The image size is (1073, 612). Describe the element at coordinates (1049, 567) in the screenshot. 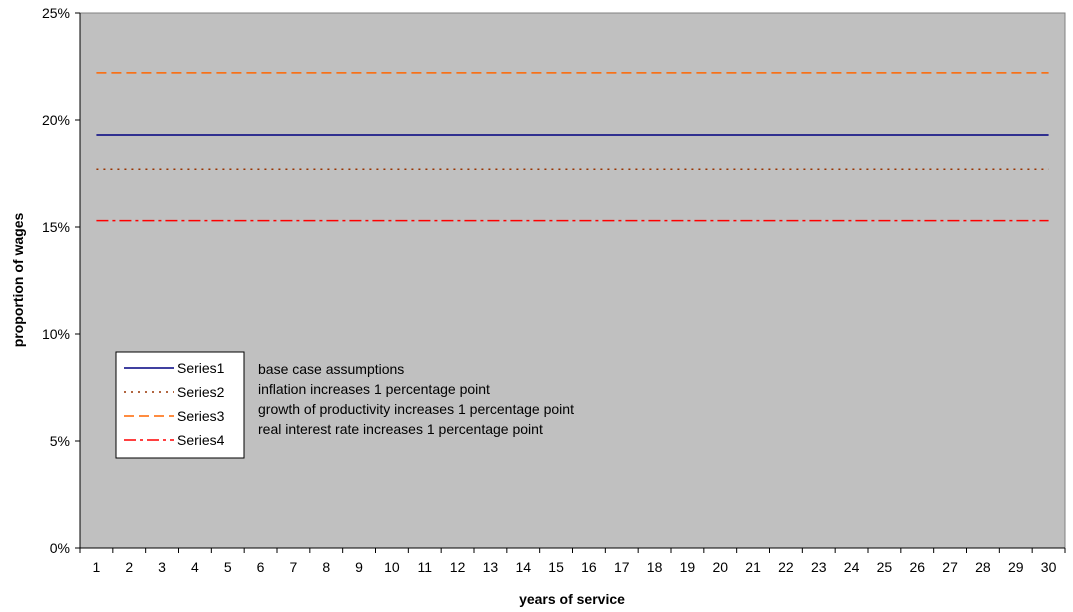

I see `x-tick-label: 30` at that location.